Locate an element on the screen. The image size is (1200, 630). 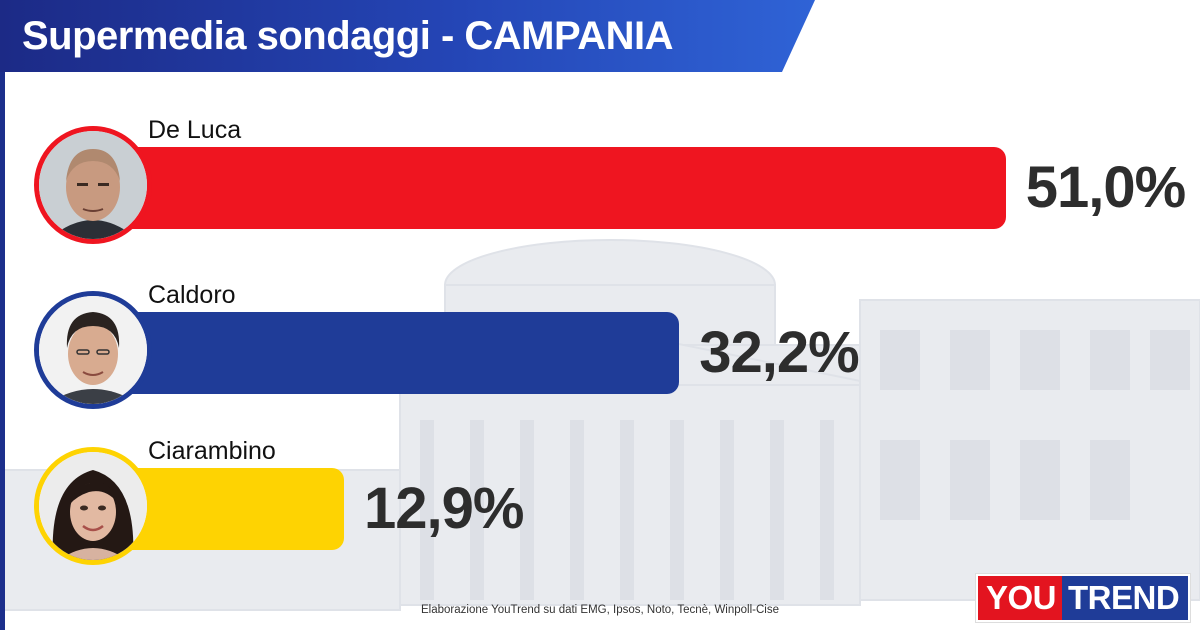
value-label-caldoro: 32,2% is located at coordinates (779, 352).